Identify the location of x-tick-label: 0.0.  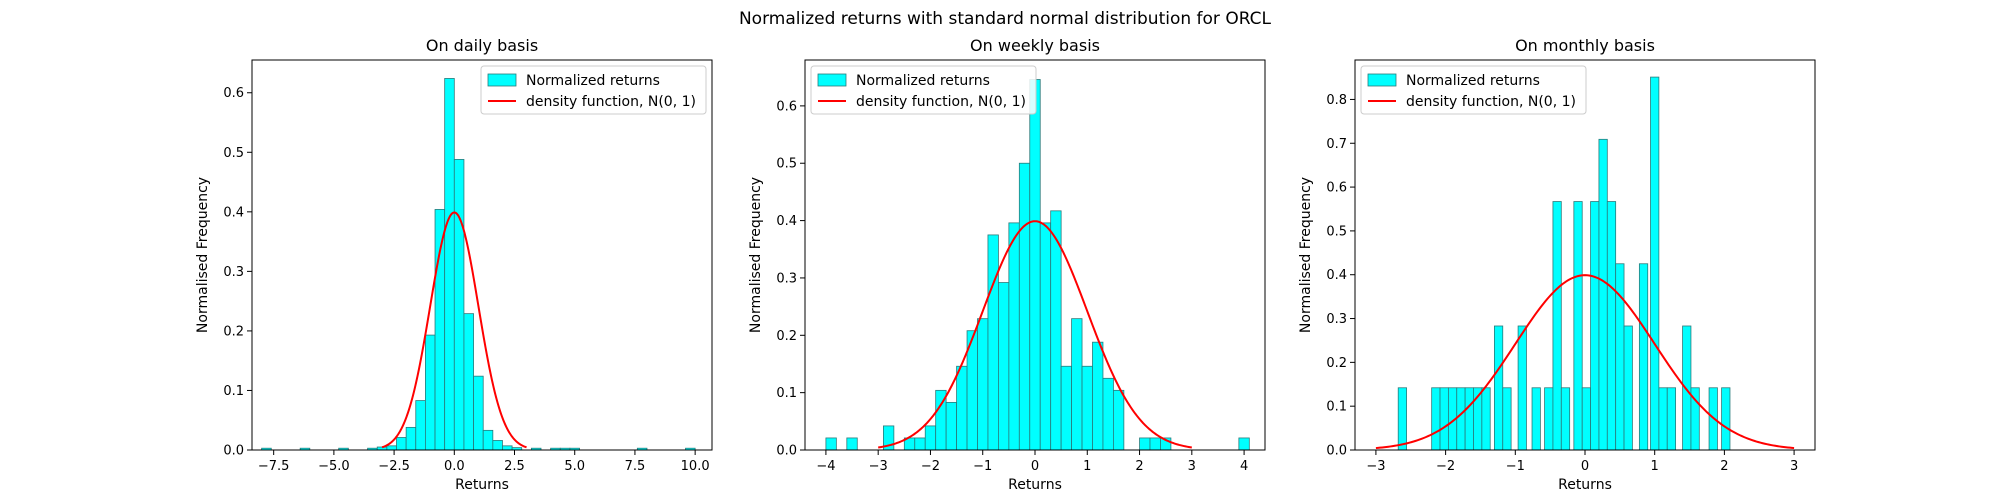
(454, 466).